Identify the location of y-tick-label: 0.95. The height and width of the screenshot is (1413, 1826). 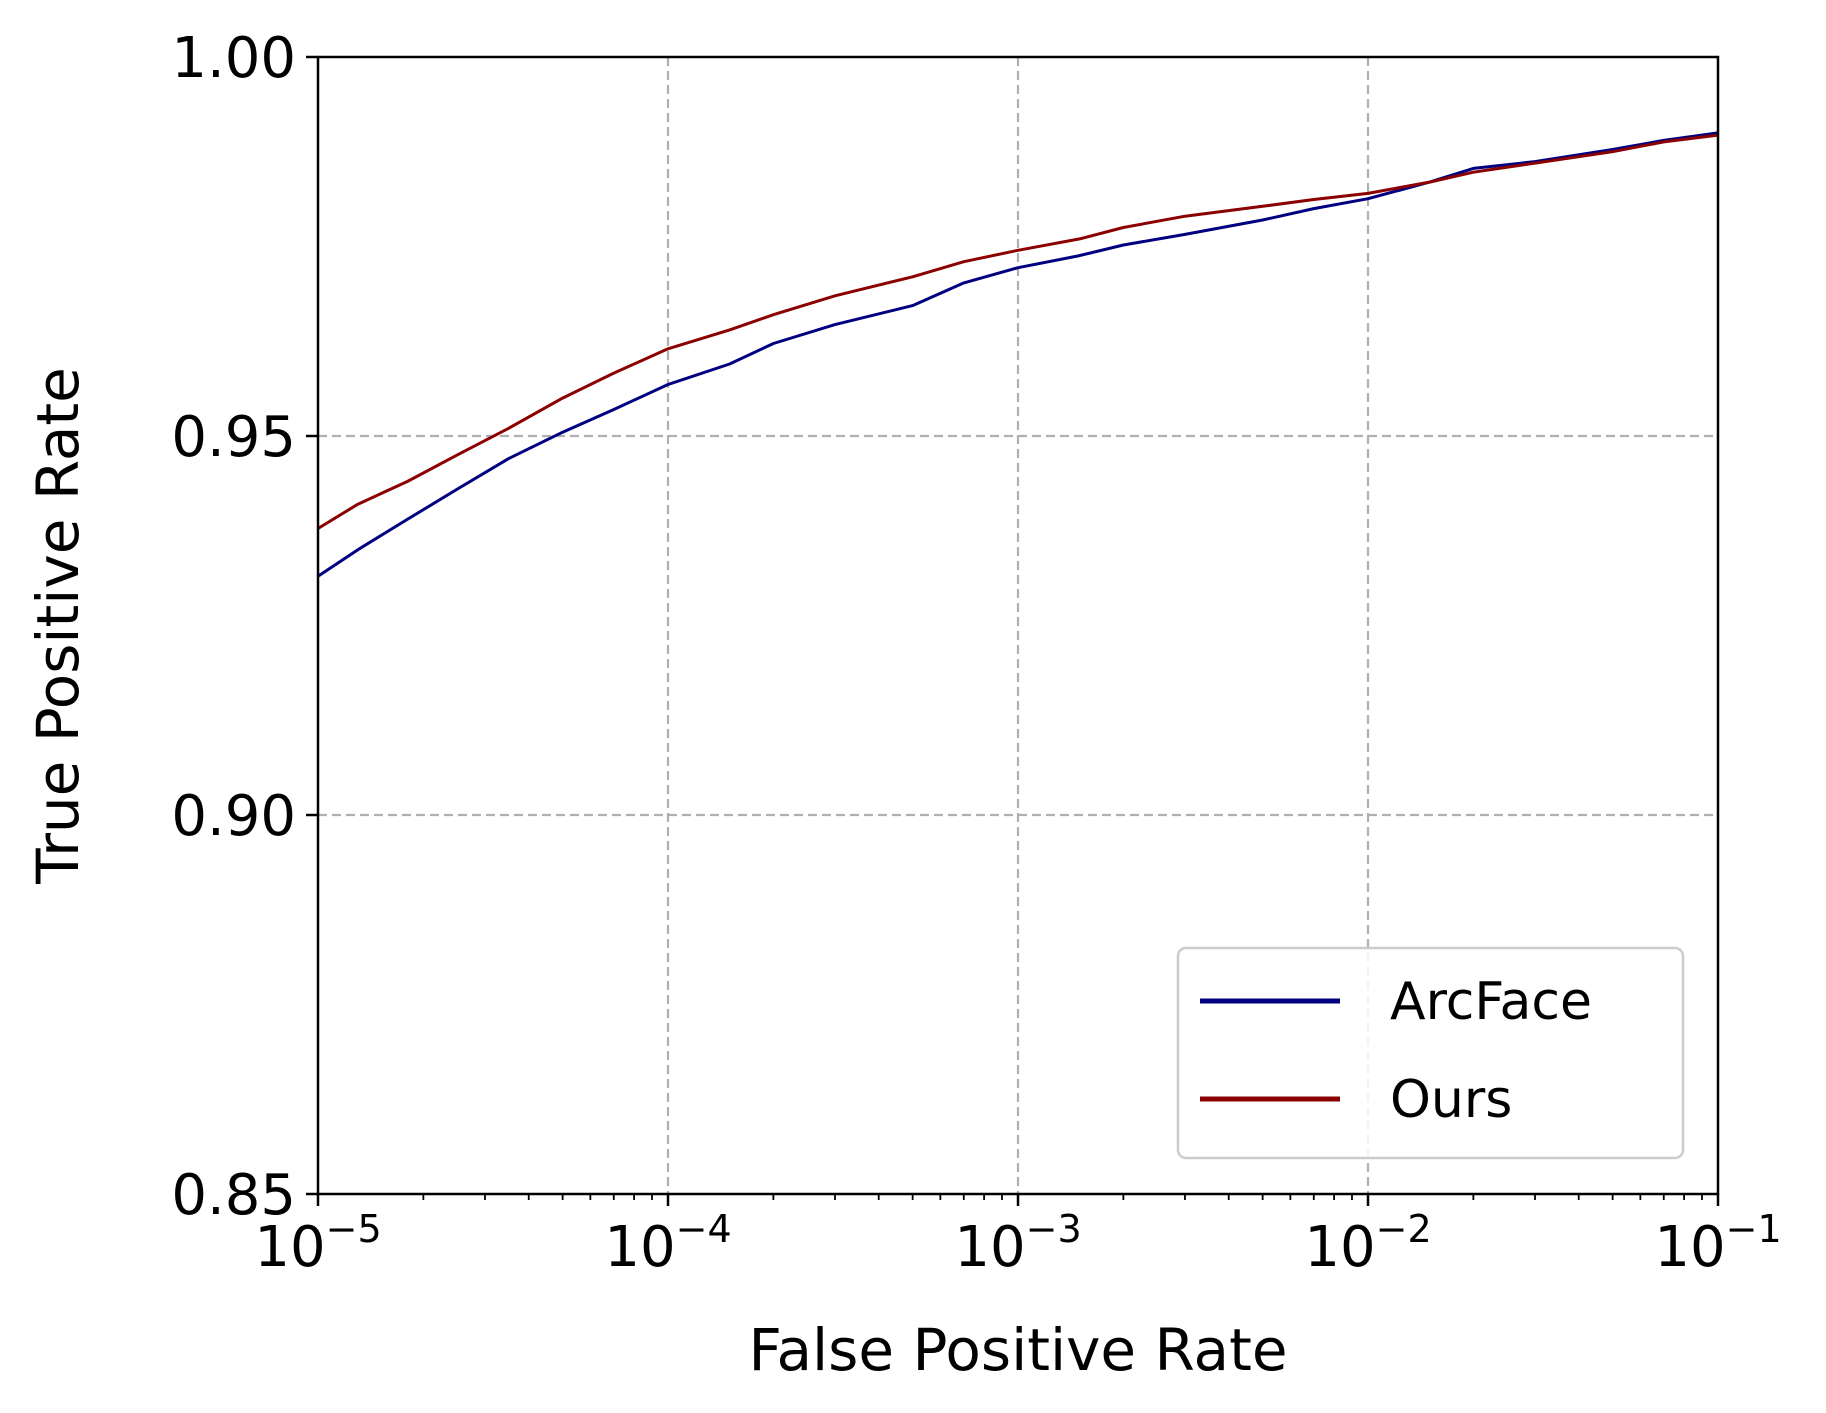
(233, 437).